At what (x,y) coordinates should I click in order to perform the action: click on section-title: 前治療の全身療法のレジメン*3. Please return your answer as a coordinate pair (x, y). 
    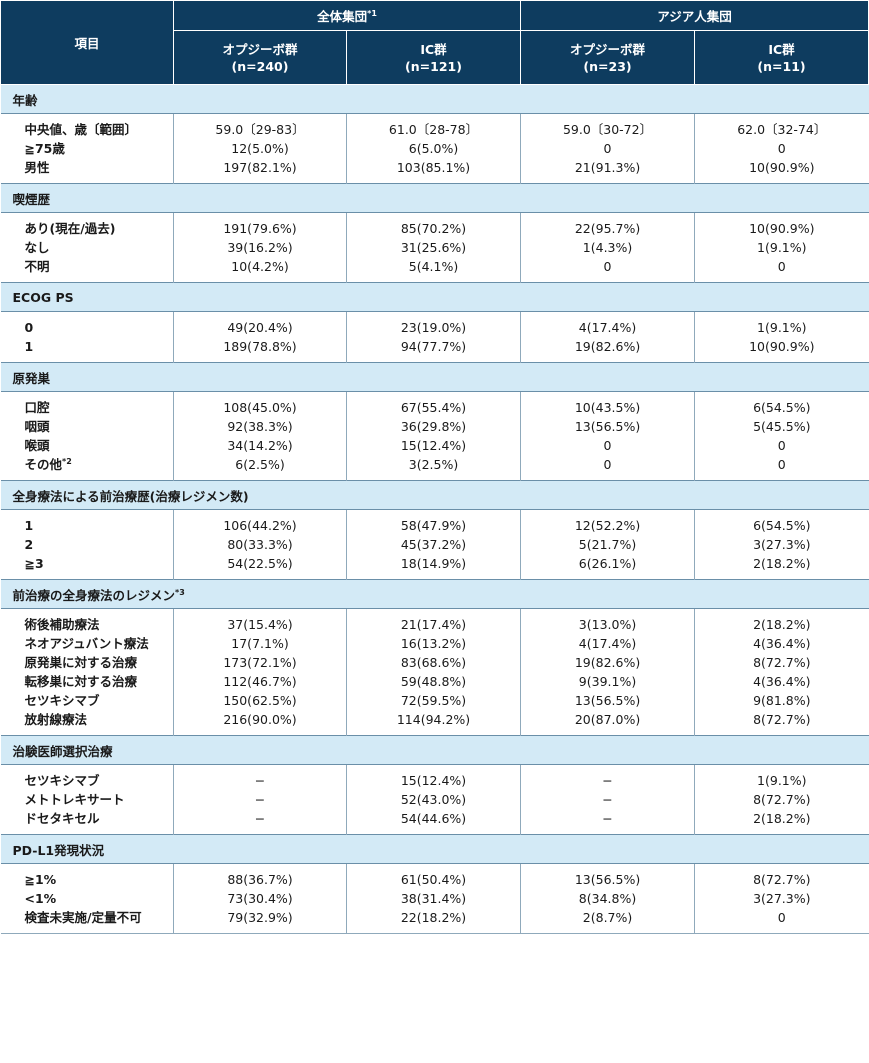
    Looking at the image, I should click on (434, 594).